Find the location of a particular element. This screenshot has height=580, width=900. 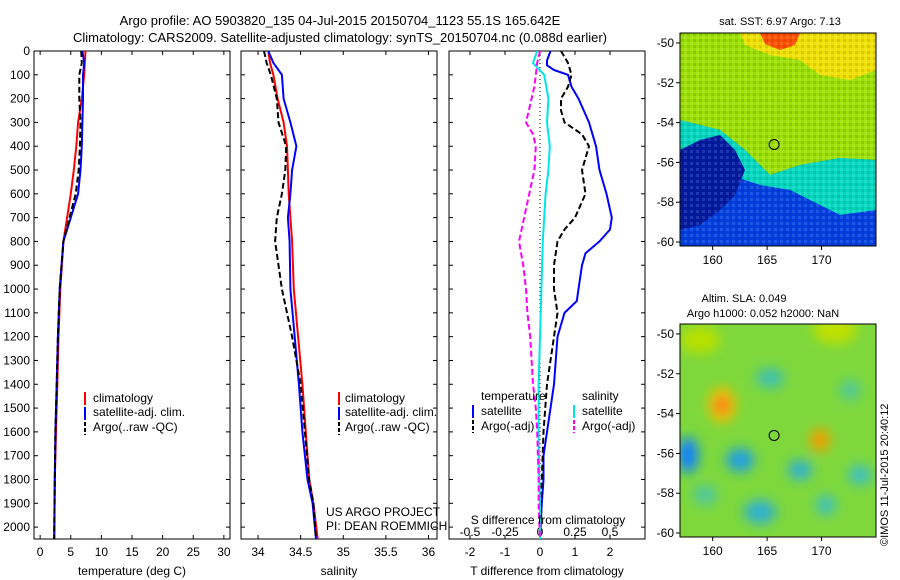

top-x-tick-label: 0.25 is located at coordinates (575, 532).